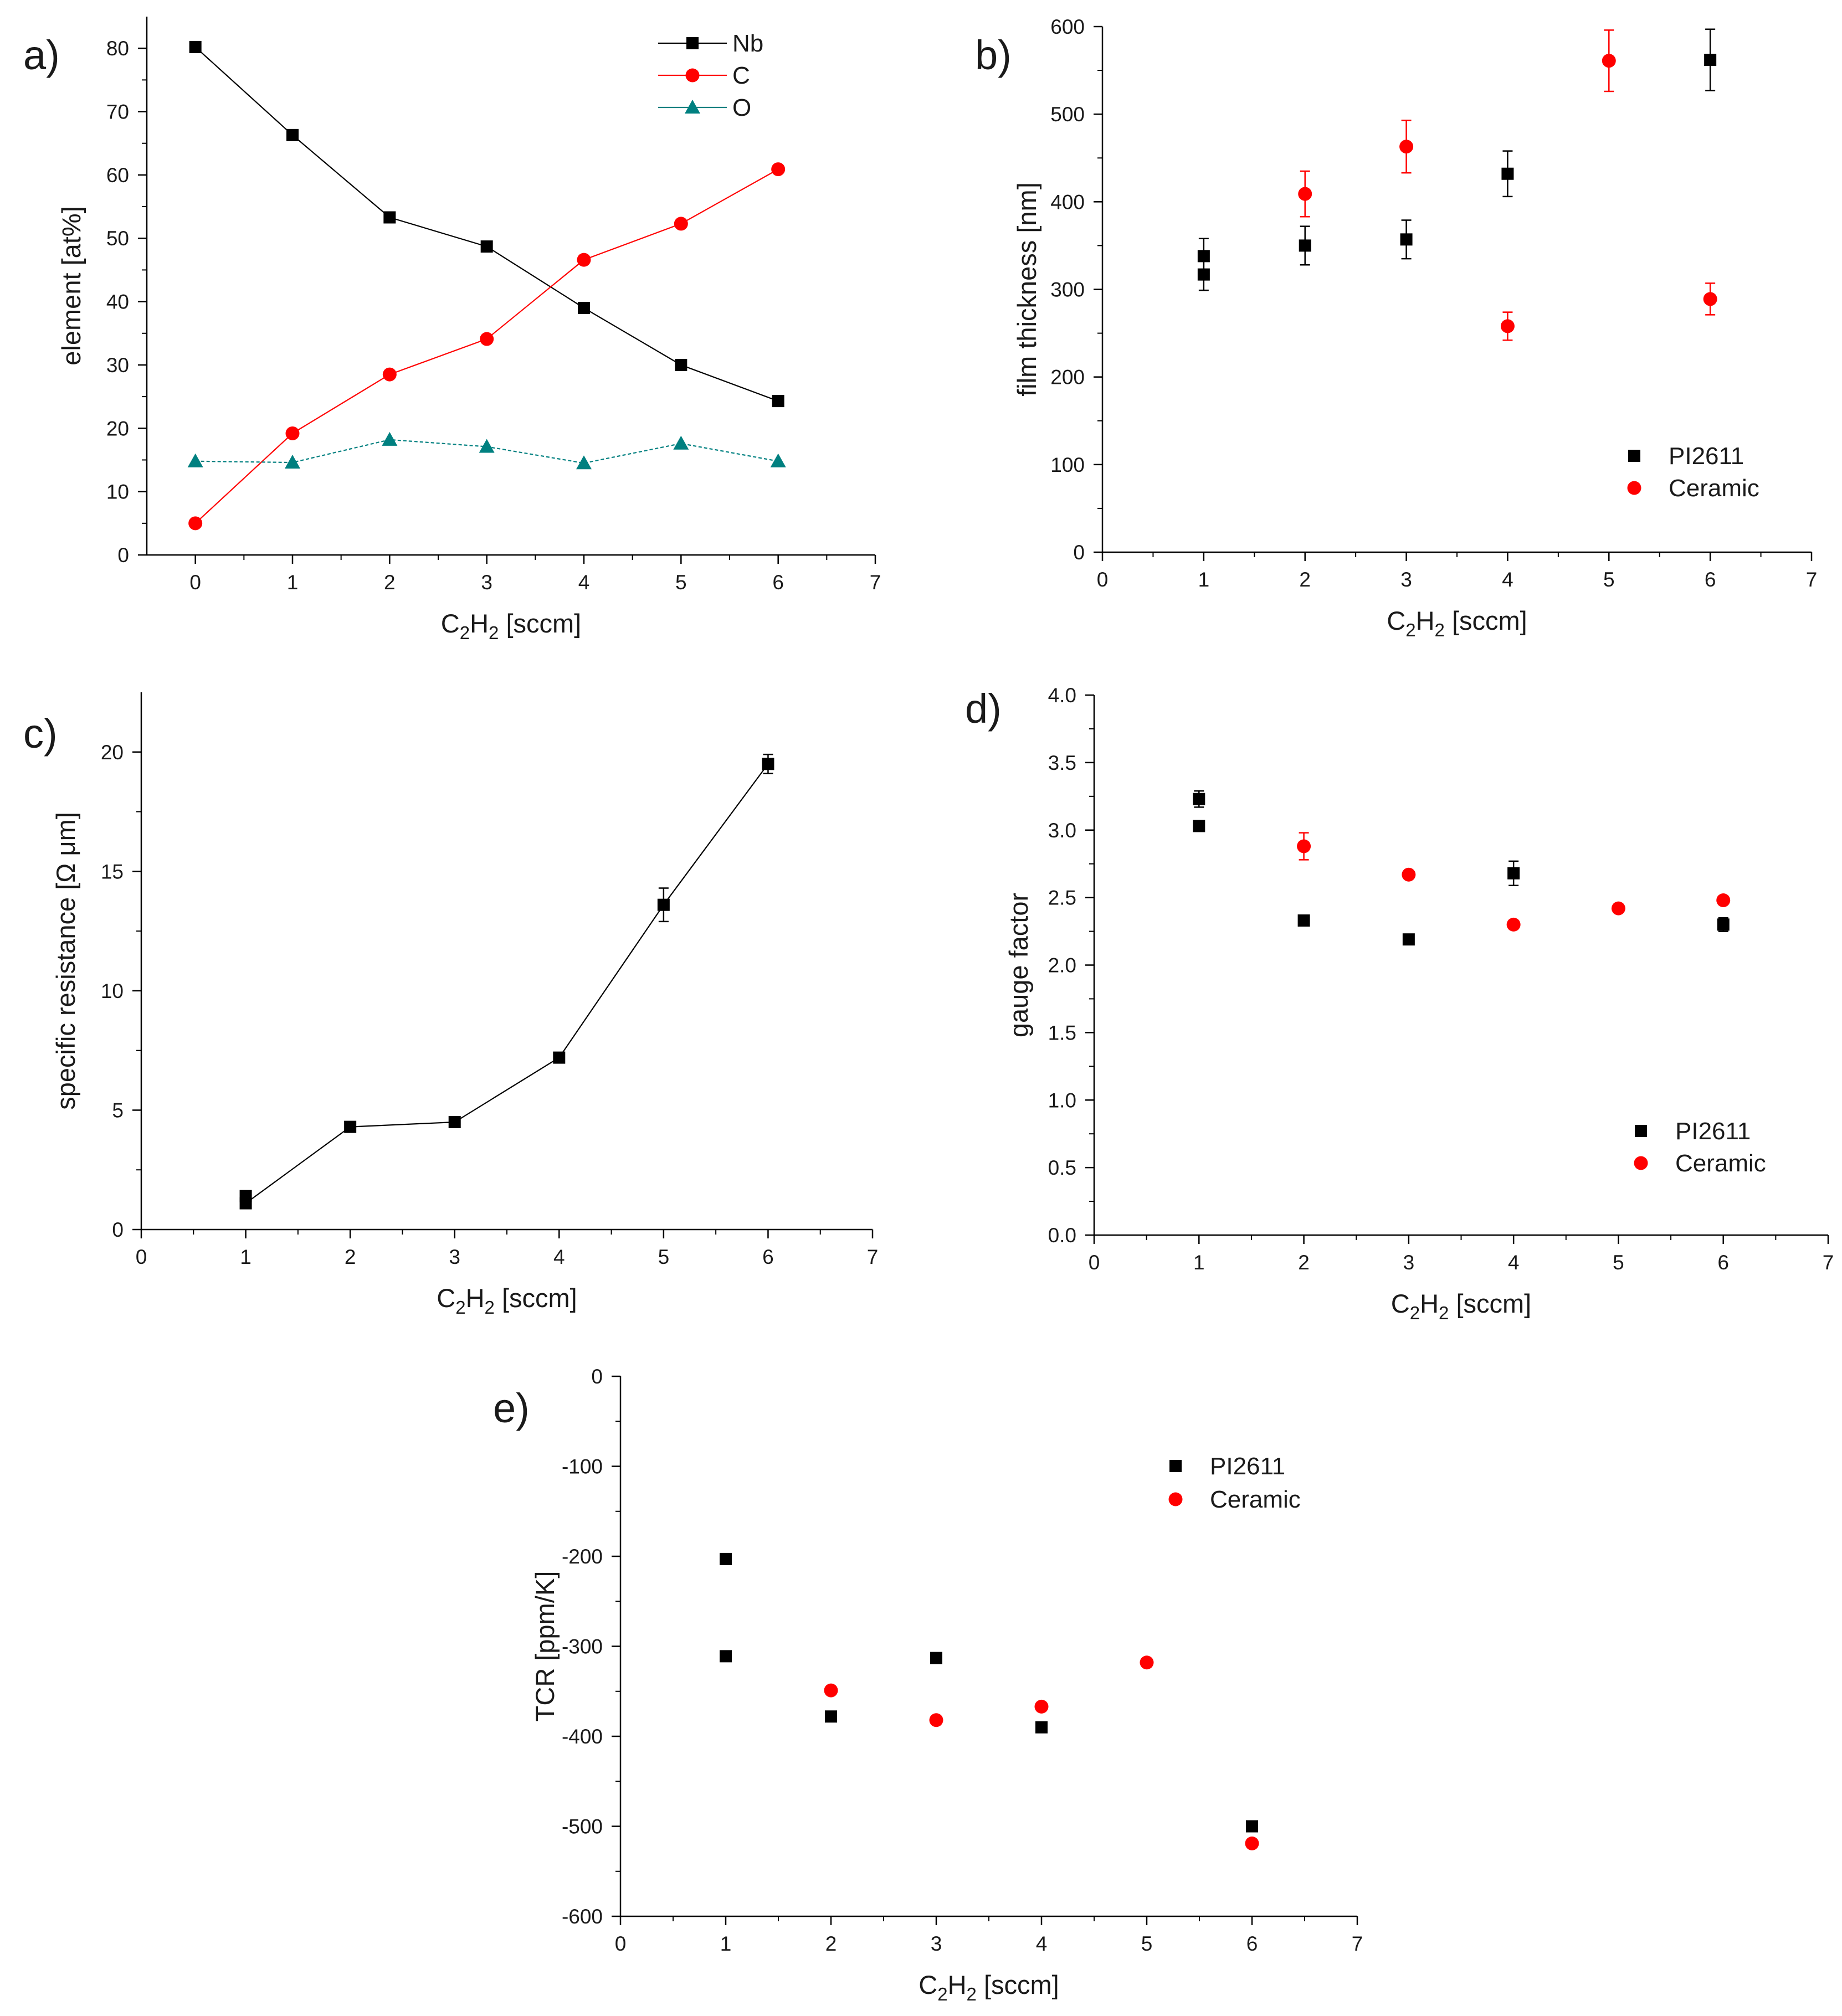 Image resolution: width=1842 pixels, height=2016 pixels. I want to click on y-axis-label: TCR [ppm/K], so click(545, 1646).